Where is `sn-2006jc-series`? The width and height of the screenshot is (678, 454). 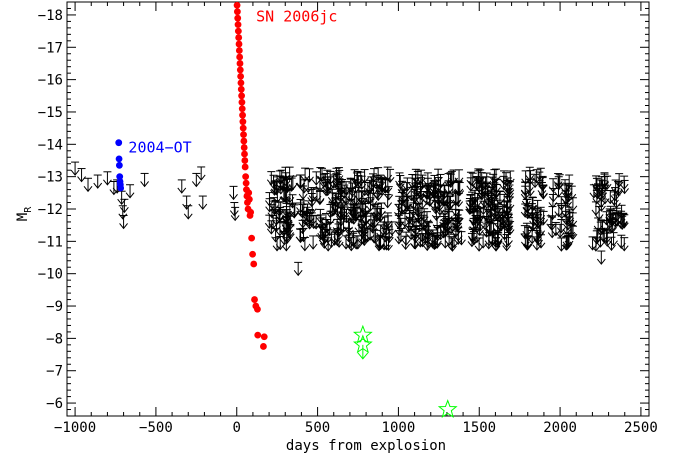 sn-2006jc-series is located at coordinates (250, 175).